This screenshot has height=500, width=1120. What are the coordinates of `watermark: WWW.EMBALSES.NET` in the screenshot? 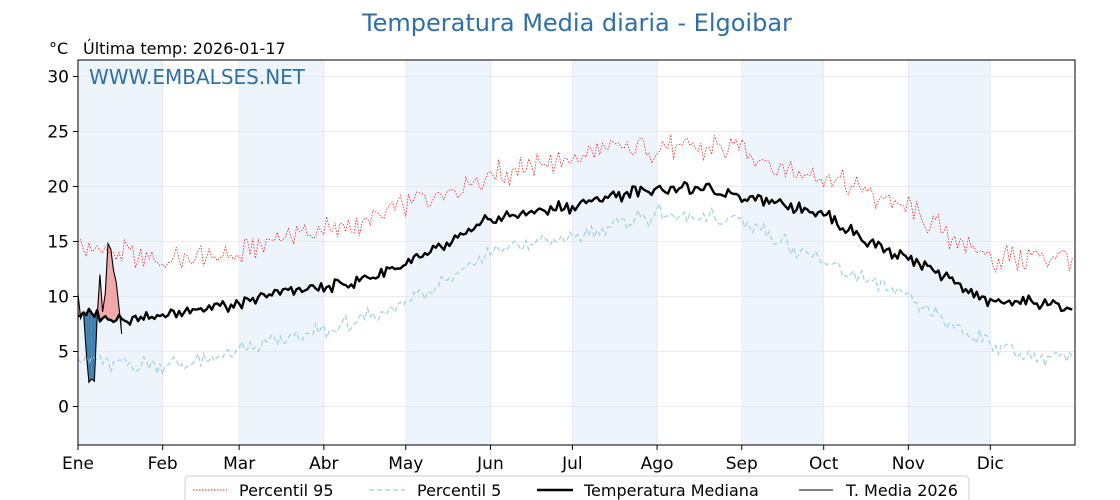 It's located at (197, 77).